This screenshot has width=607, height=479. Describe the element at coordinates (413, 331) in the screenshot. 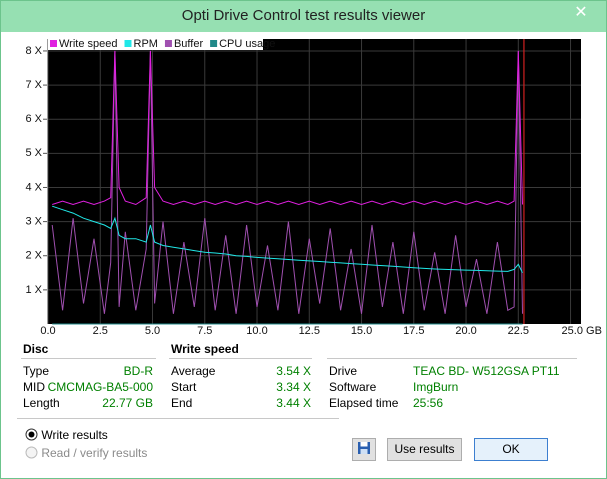

I see `x-tick-label: 17.5` at that location.